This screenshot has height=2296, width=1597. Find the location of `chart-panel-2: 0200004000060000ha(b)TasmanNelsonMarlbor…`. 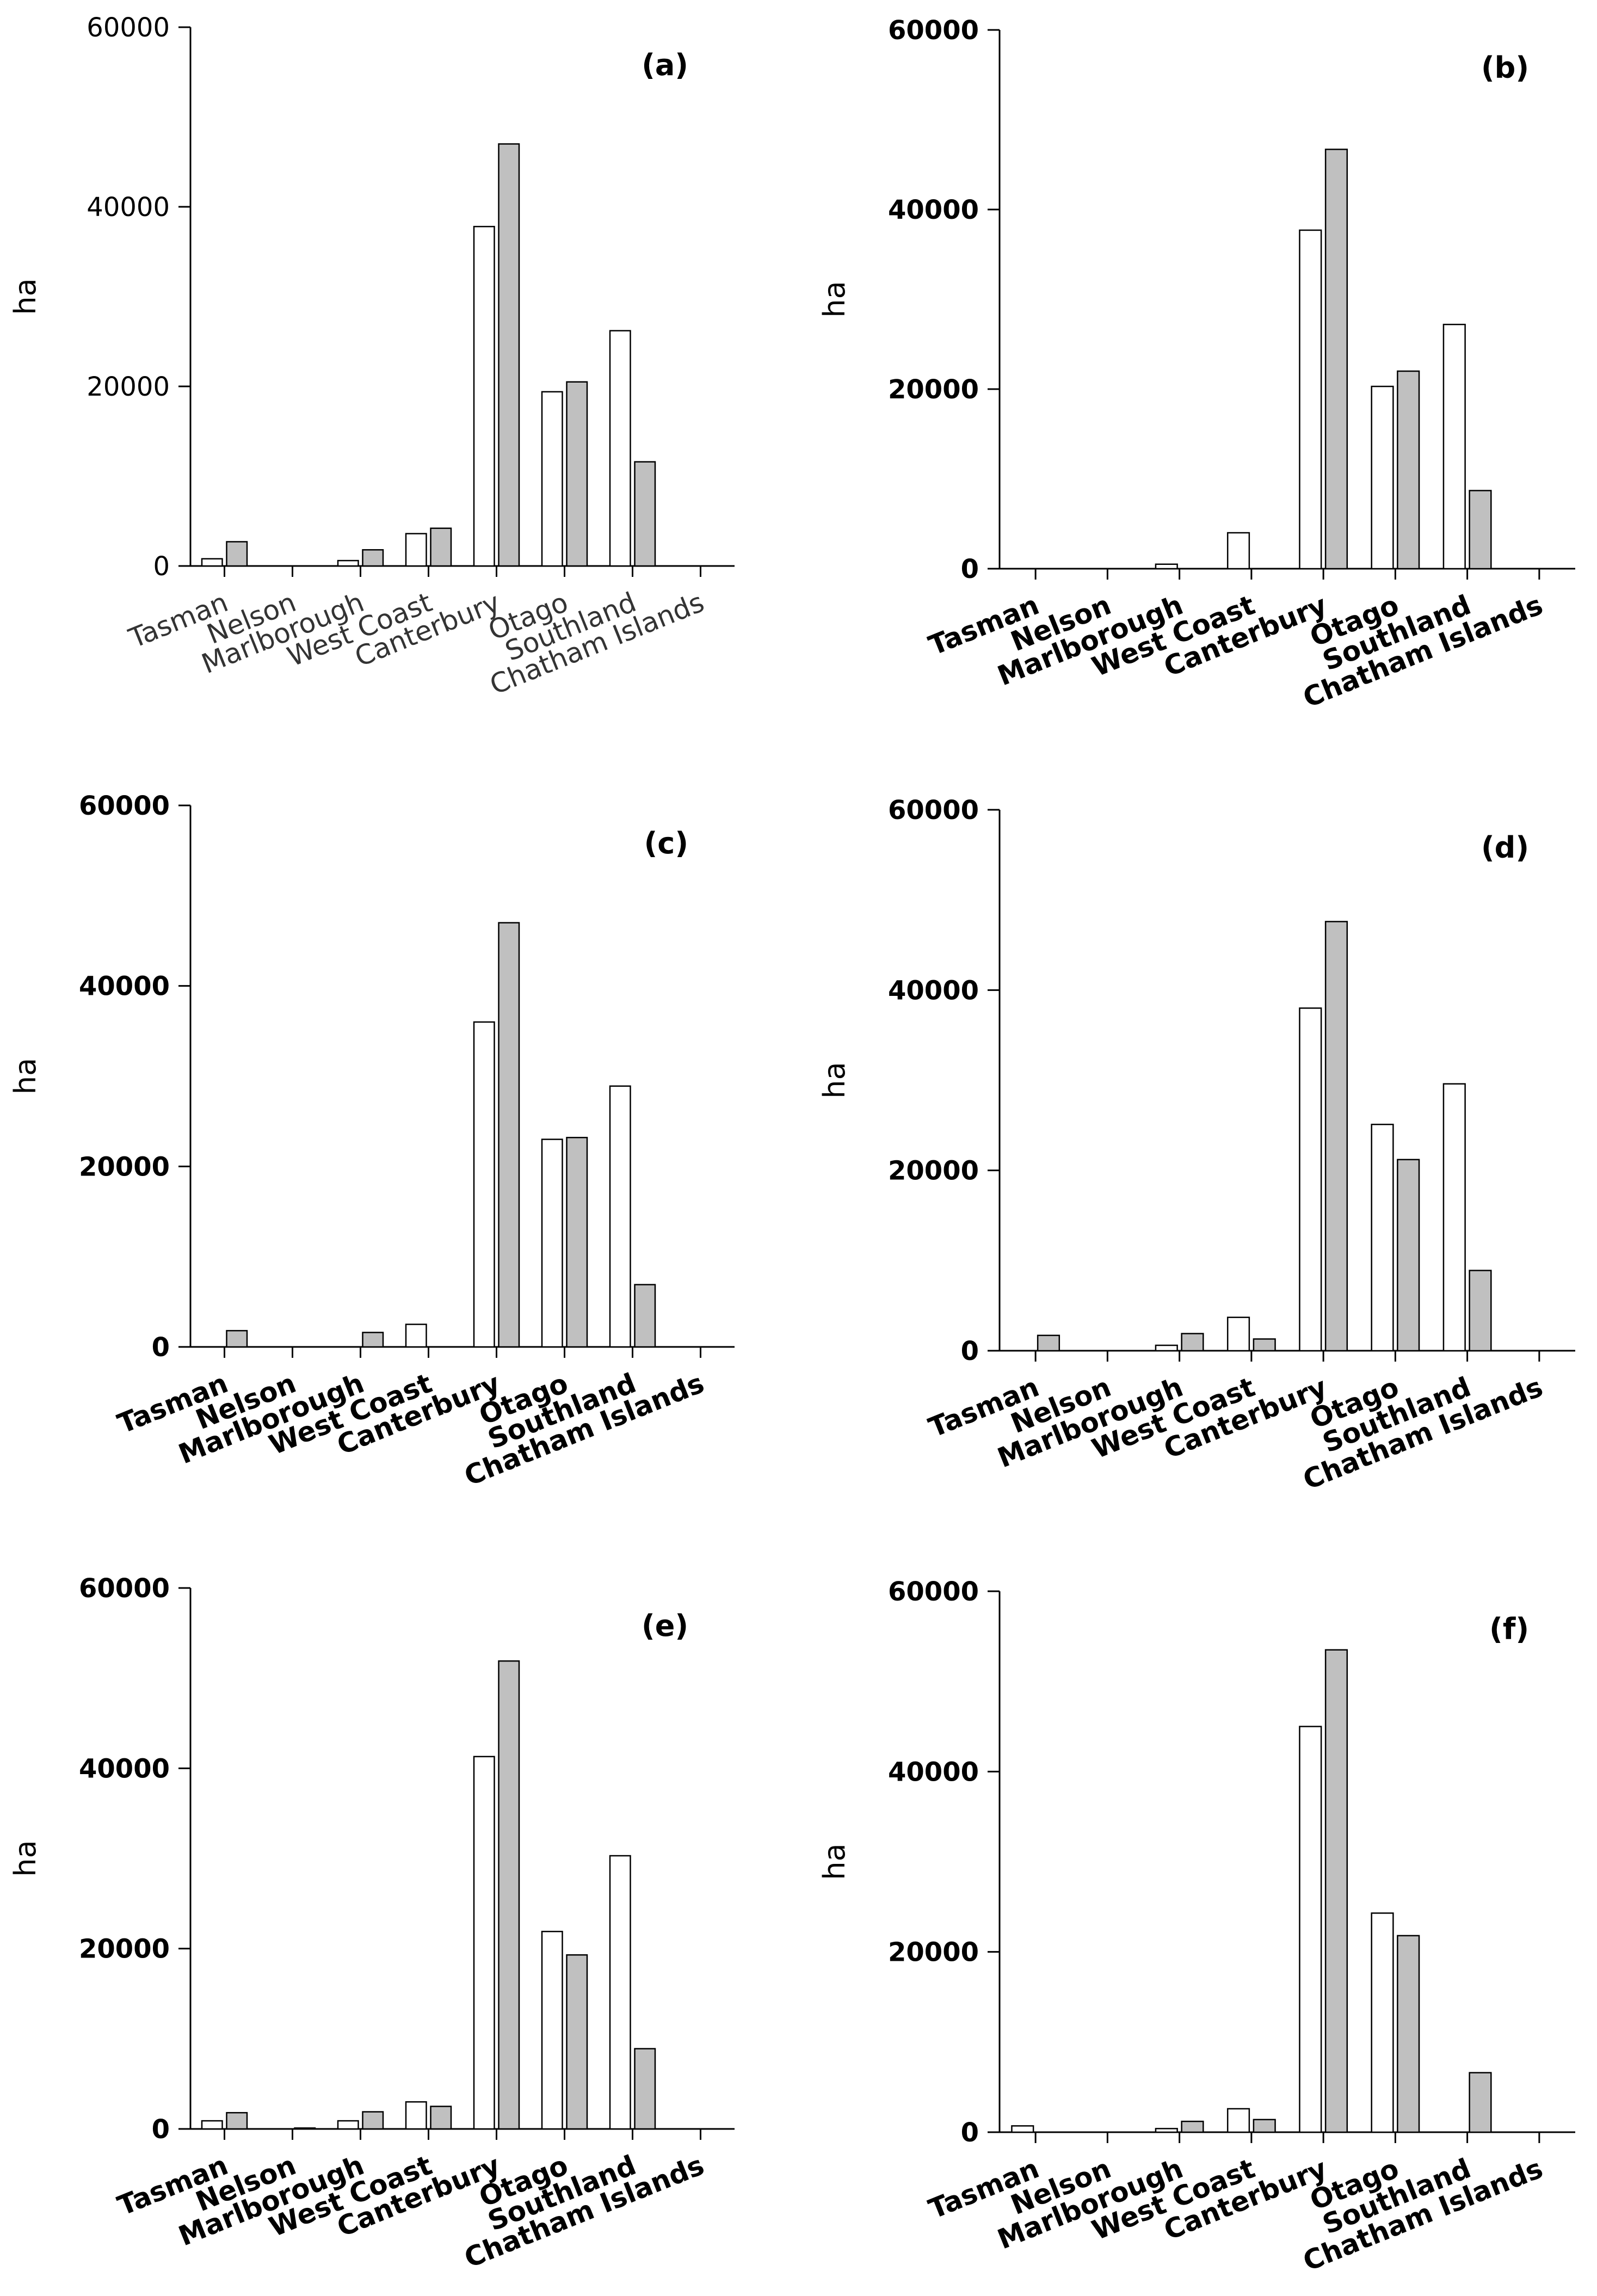

chart-panel-2: 0200004000060000ha(b)TasmanNelsonMarlbor… is located at coordinates (1196, 364).